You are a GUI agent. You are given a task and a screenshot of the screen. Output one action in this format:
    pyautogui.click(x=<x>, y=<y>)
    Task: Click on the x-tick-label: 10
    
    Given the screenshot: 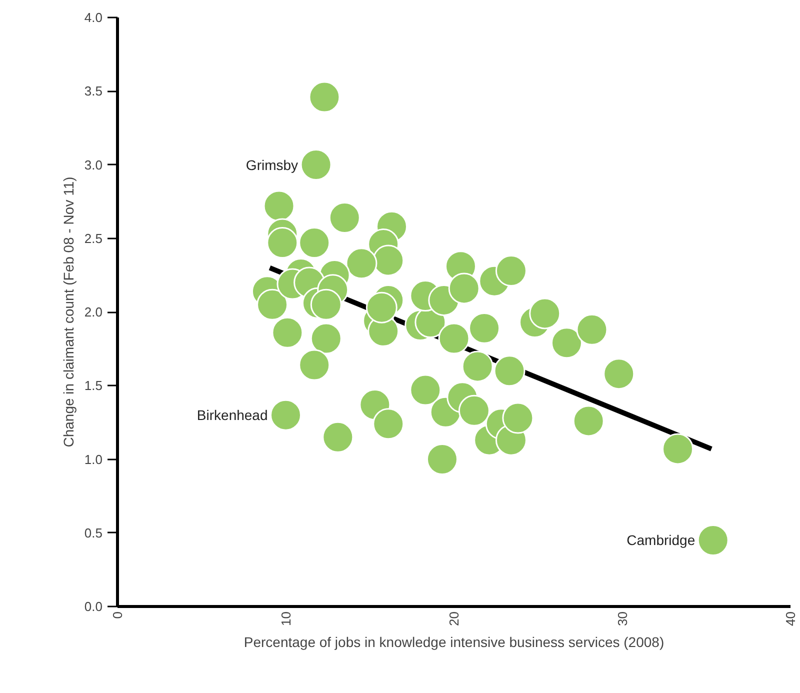 What is the action you would take?
    pyautogui.click(x=286, y=618)
    